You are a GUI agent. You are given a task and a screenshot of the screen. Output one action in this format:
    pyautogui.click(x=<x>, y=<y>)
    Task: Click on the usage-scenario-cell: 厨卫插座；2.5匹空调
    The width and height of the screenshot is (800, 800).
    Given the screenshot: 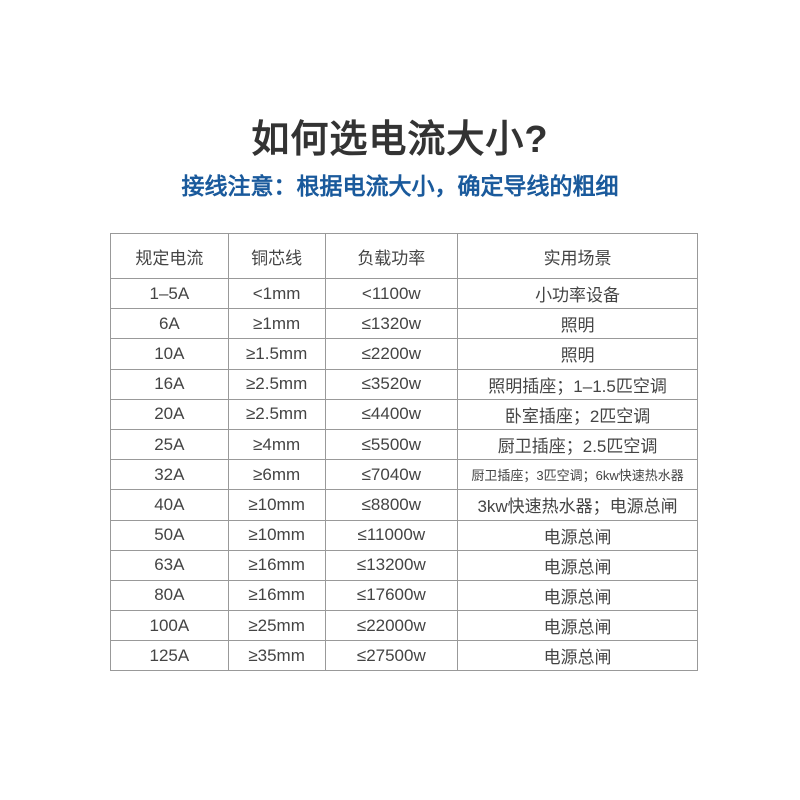 What is the action you would take?
    pyautogui.click(x=577, y=444)
    